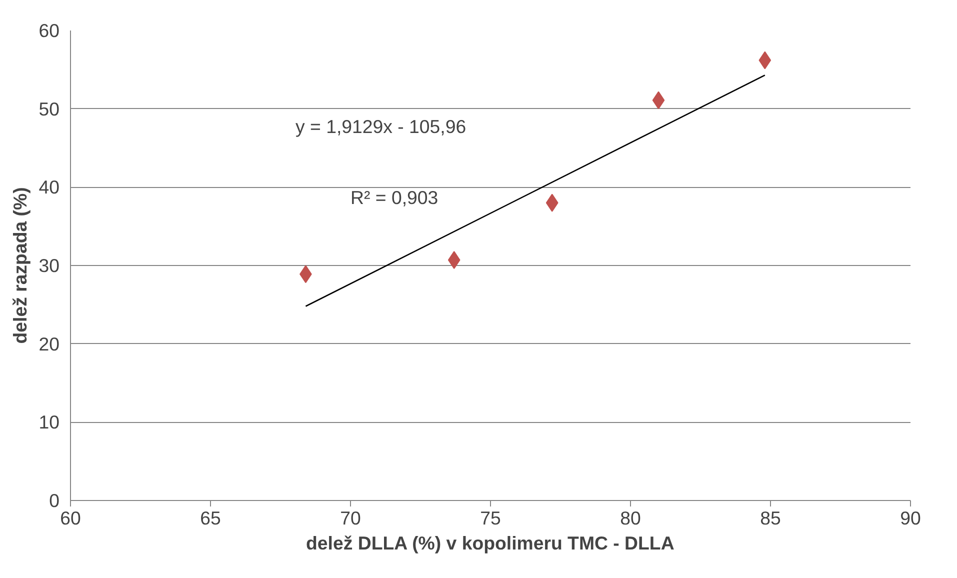 This screenshot has width=957, height=578. What do you see at coordinates (210, 518) in the screenshot?
I see `x-tick-label: 65` at bounding box center [210, 518].